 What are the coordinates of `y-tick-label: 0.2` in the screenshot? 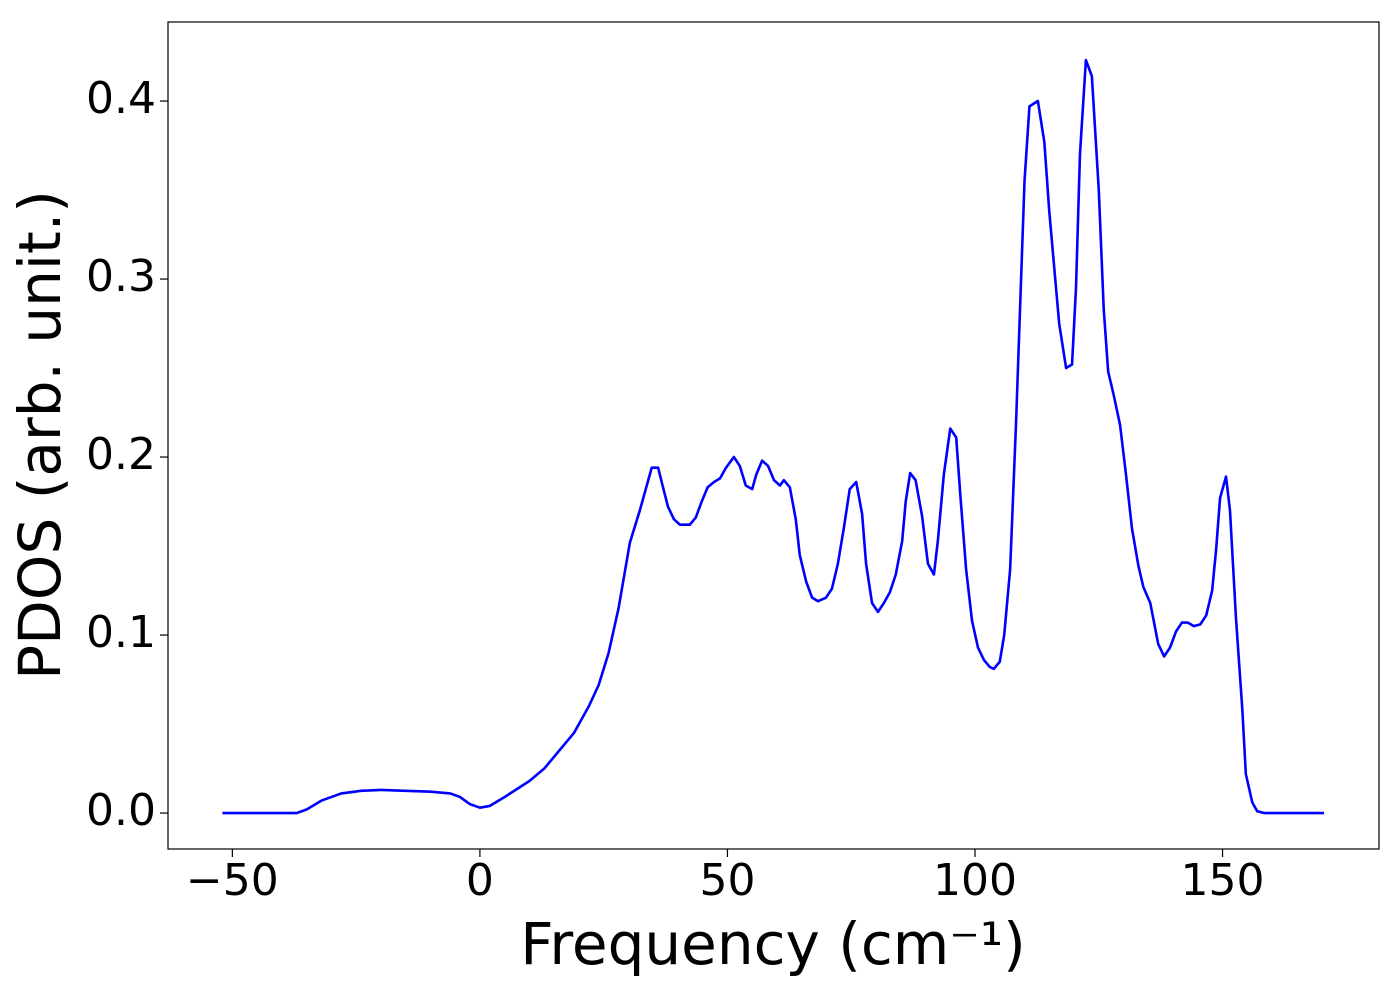 It's located at (121, 454).